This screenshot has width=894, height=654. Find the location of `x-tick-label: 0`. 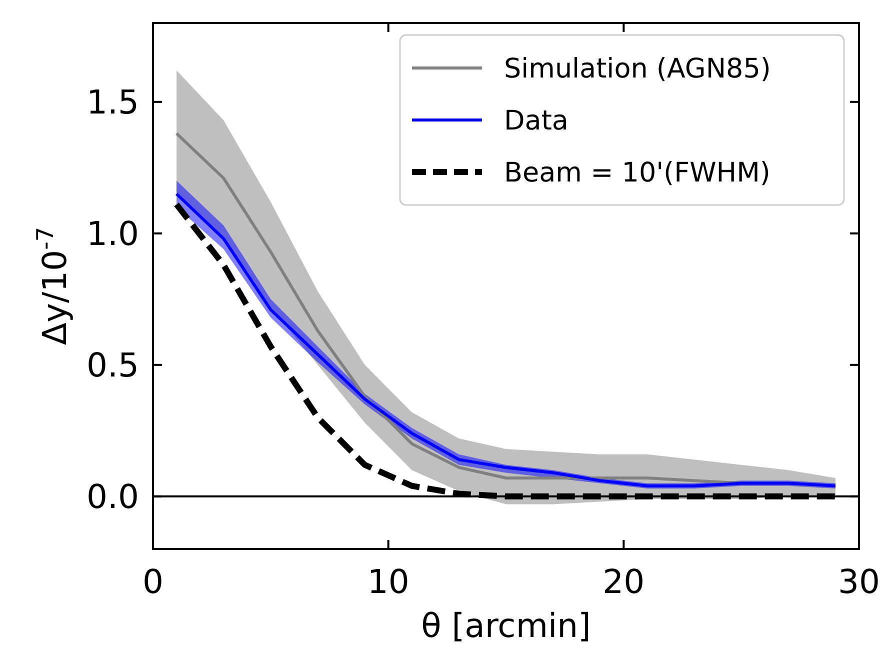

x-tick-label: 0 is located at coordinates (153, 581).